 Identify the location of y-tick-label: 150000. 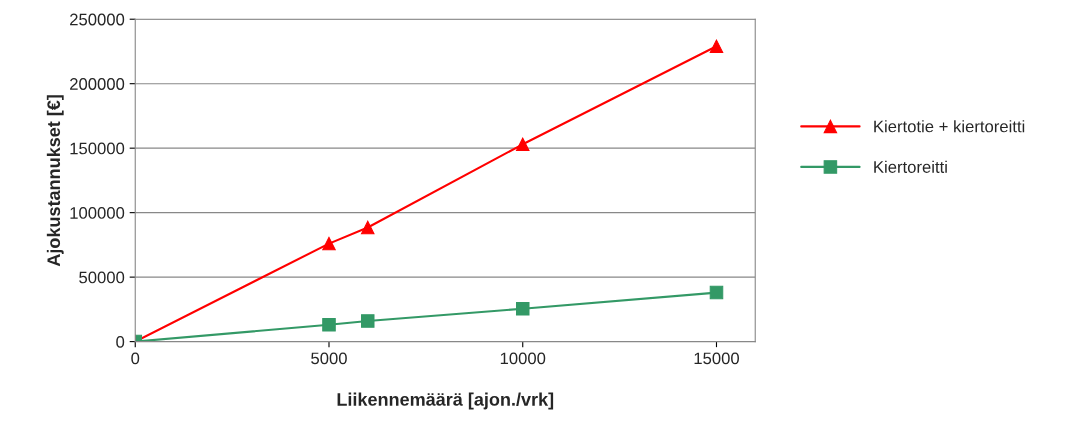
(97, 148).